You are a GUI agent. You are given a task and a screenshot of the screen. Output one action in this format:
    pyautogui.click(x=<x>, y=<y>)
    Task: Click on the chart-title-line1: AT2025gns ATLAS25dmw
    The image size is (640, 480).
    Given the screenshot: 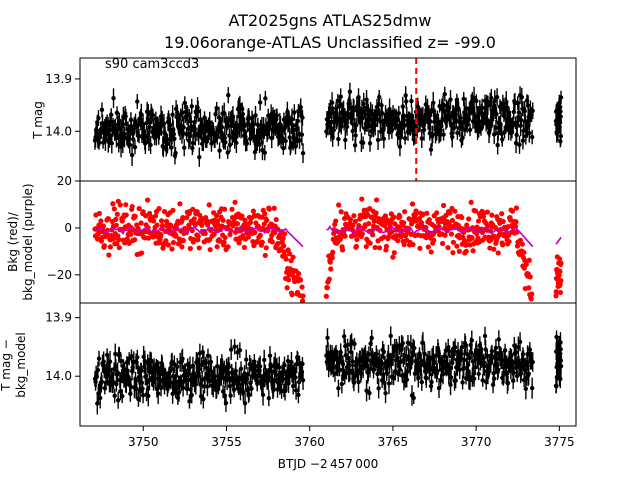 What is the action you would take?
    pyautogui.click(x=330, y=20)
    